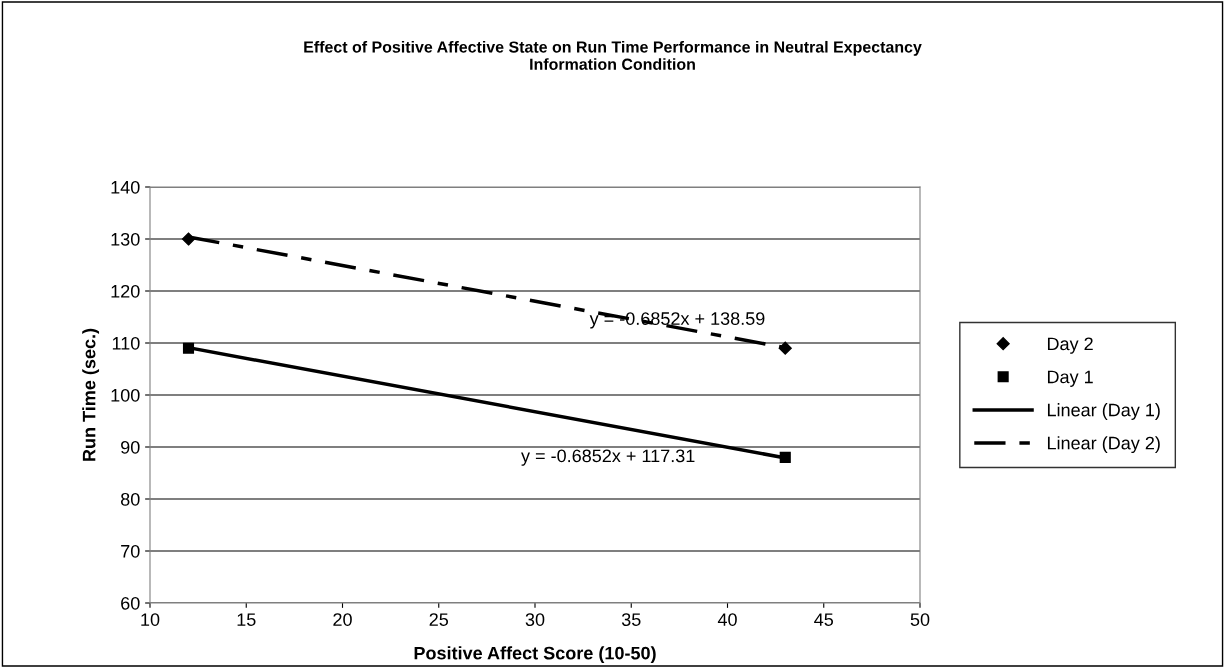 This screenshot has height=668, width=1225. I want to click on legend-label: Linear (Day 2), so click(1103, 445).